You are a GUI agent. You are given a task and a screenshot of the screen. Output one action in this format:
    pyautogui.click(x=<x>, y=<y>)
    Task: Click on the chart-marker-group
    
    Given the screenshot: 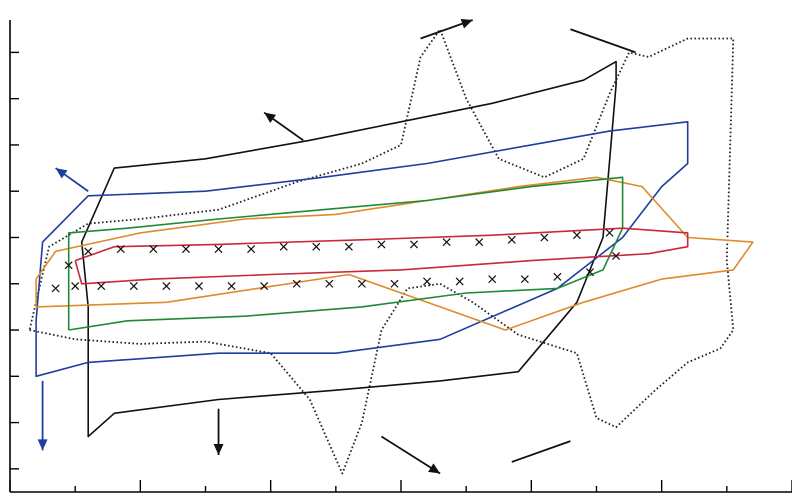 What is the action you would take?
    pyautogui.click(x=336, y=260)
    